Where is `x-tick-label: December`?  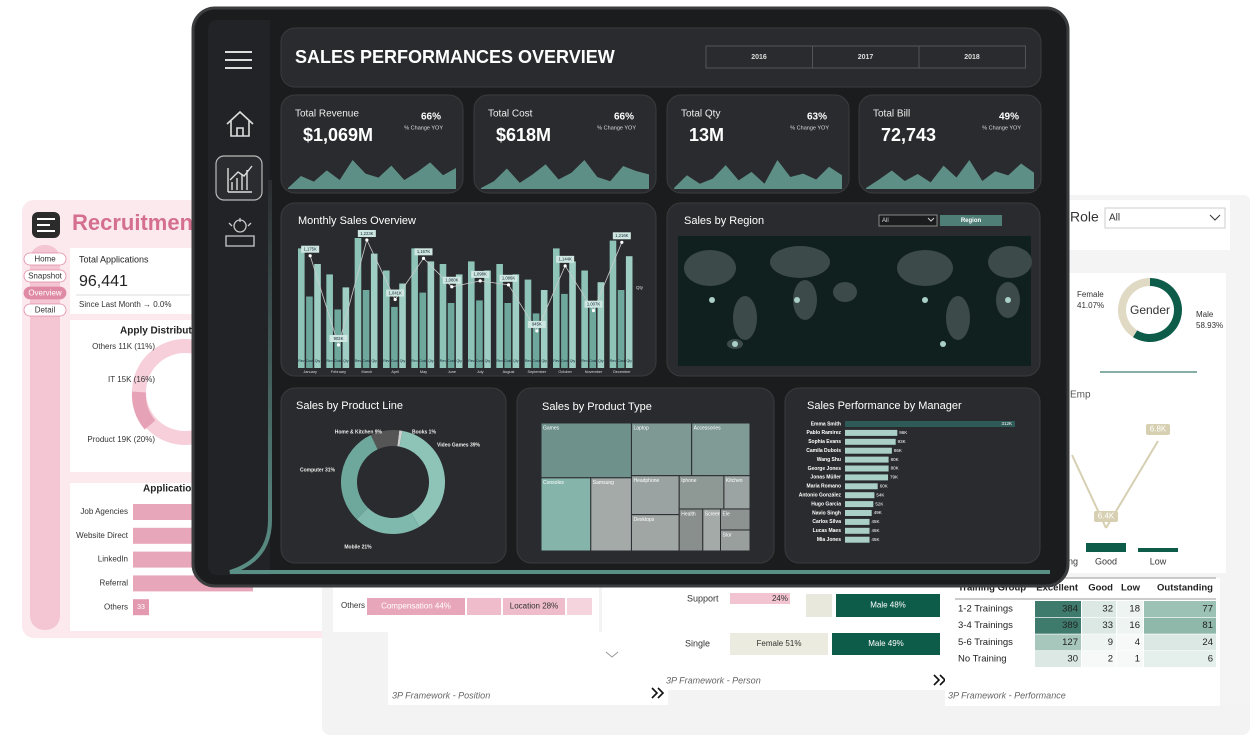 x-tick-label: December is located at coordinates (622, 372).